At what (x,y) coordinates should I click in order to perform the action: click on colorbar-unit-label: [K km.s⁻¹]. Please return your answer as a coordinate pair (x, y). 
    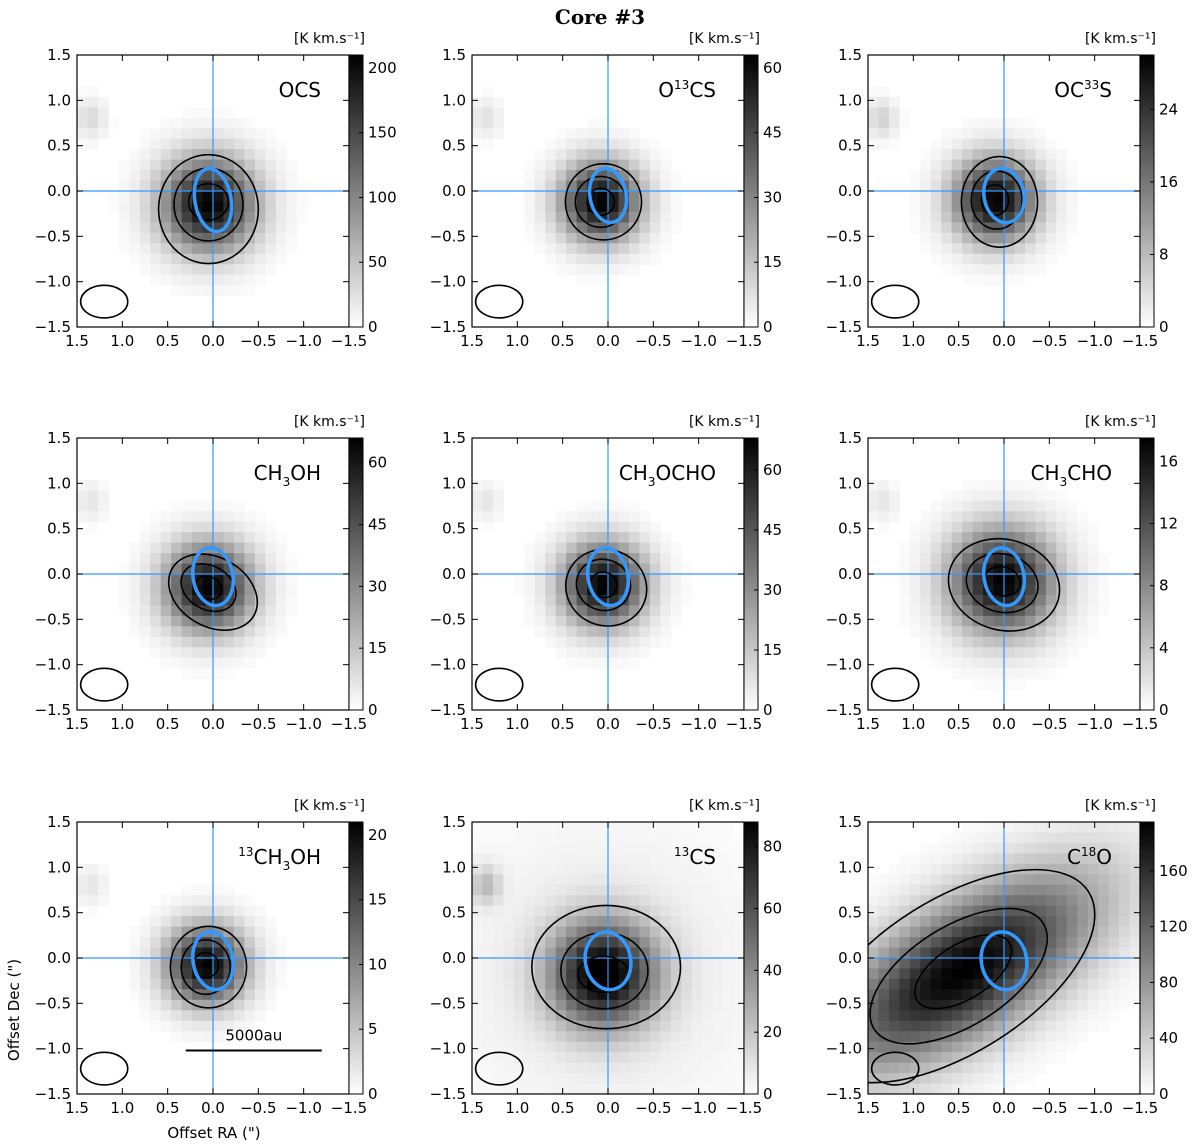
    Looking at the image, I should click on (724, 422).